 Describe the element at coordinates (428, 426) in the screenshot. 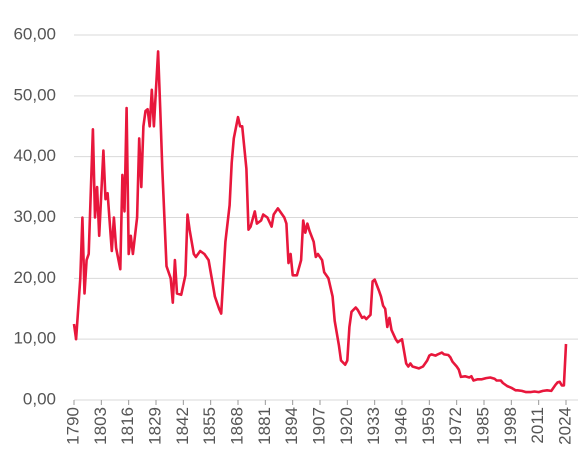

I see `x-tick-label: 1959` at that location.